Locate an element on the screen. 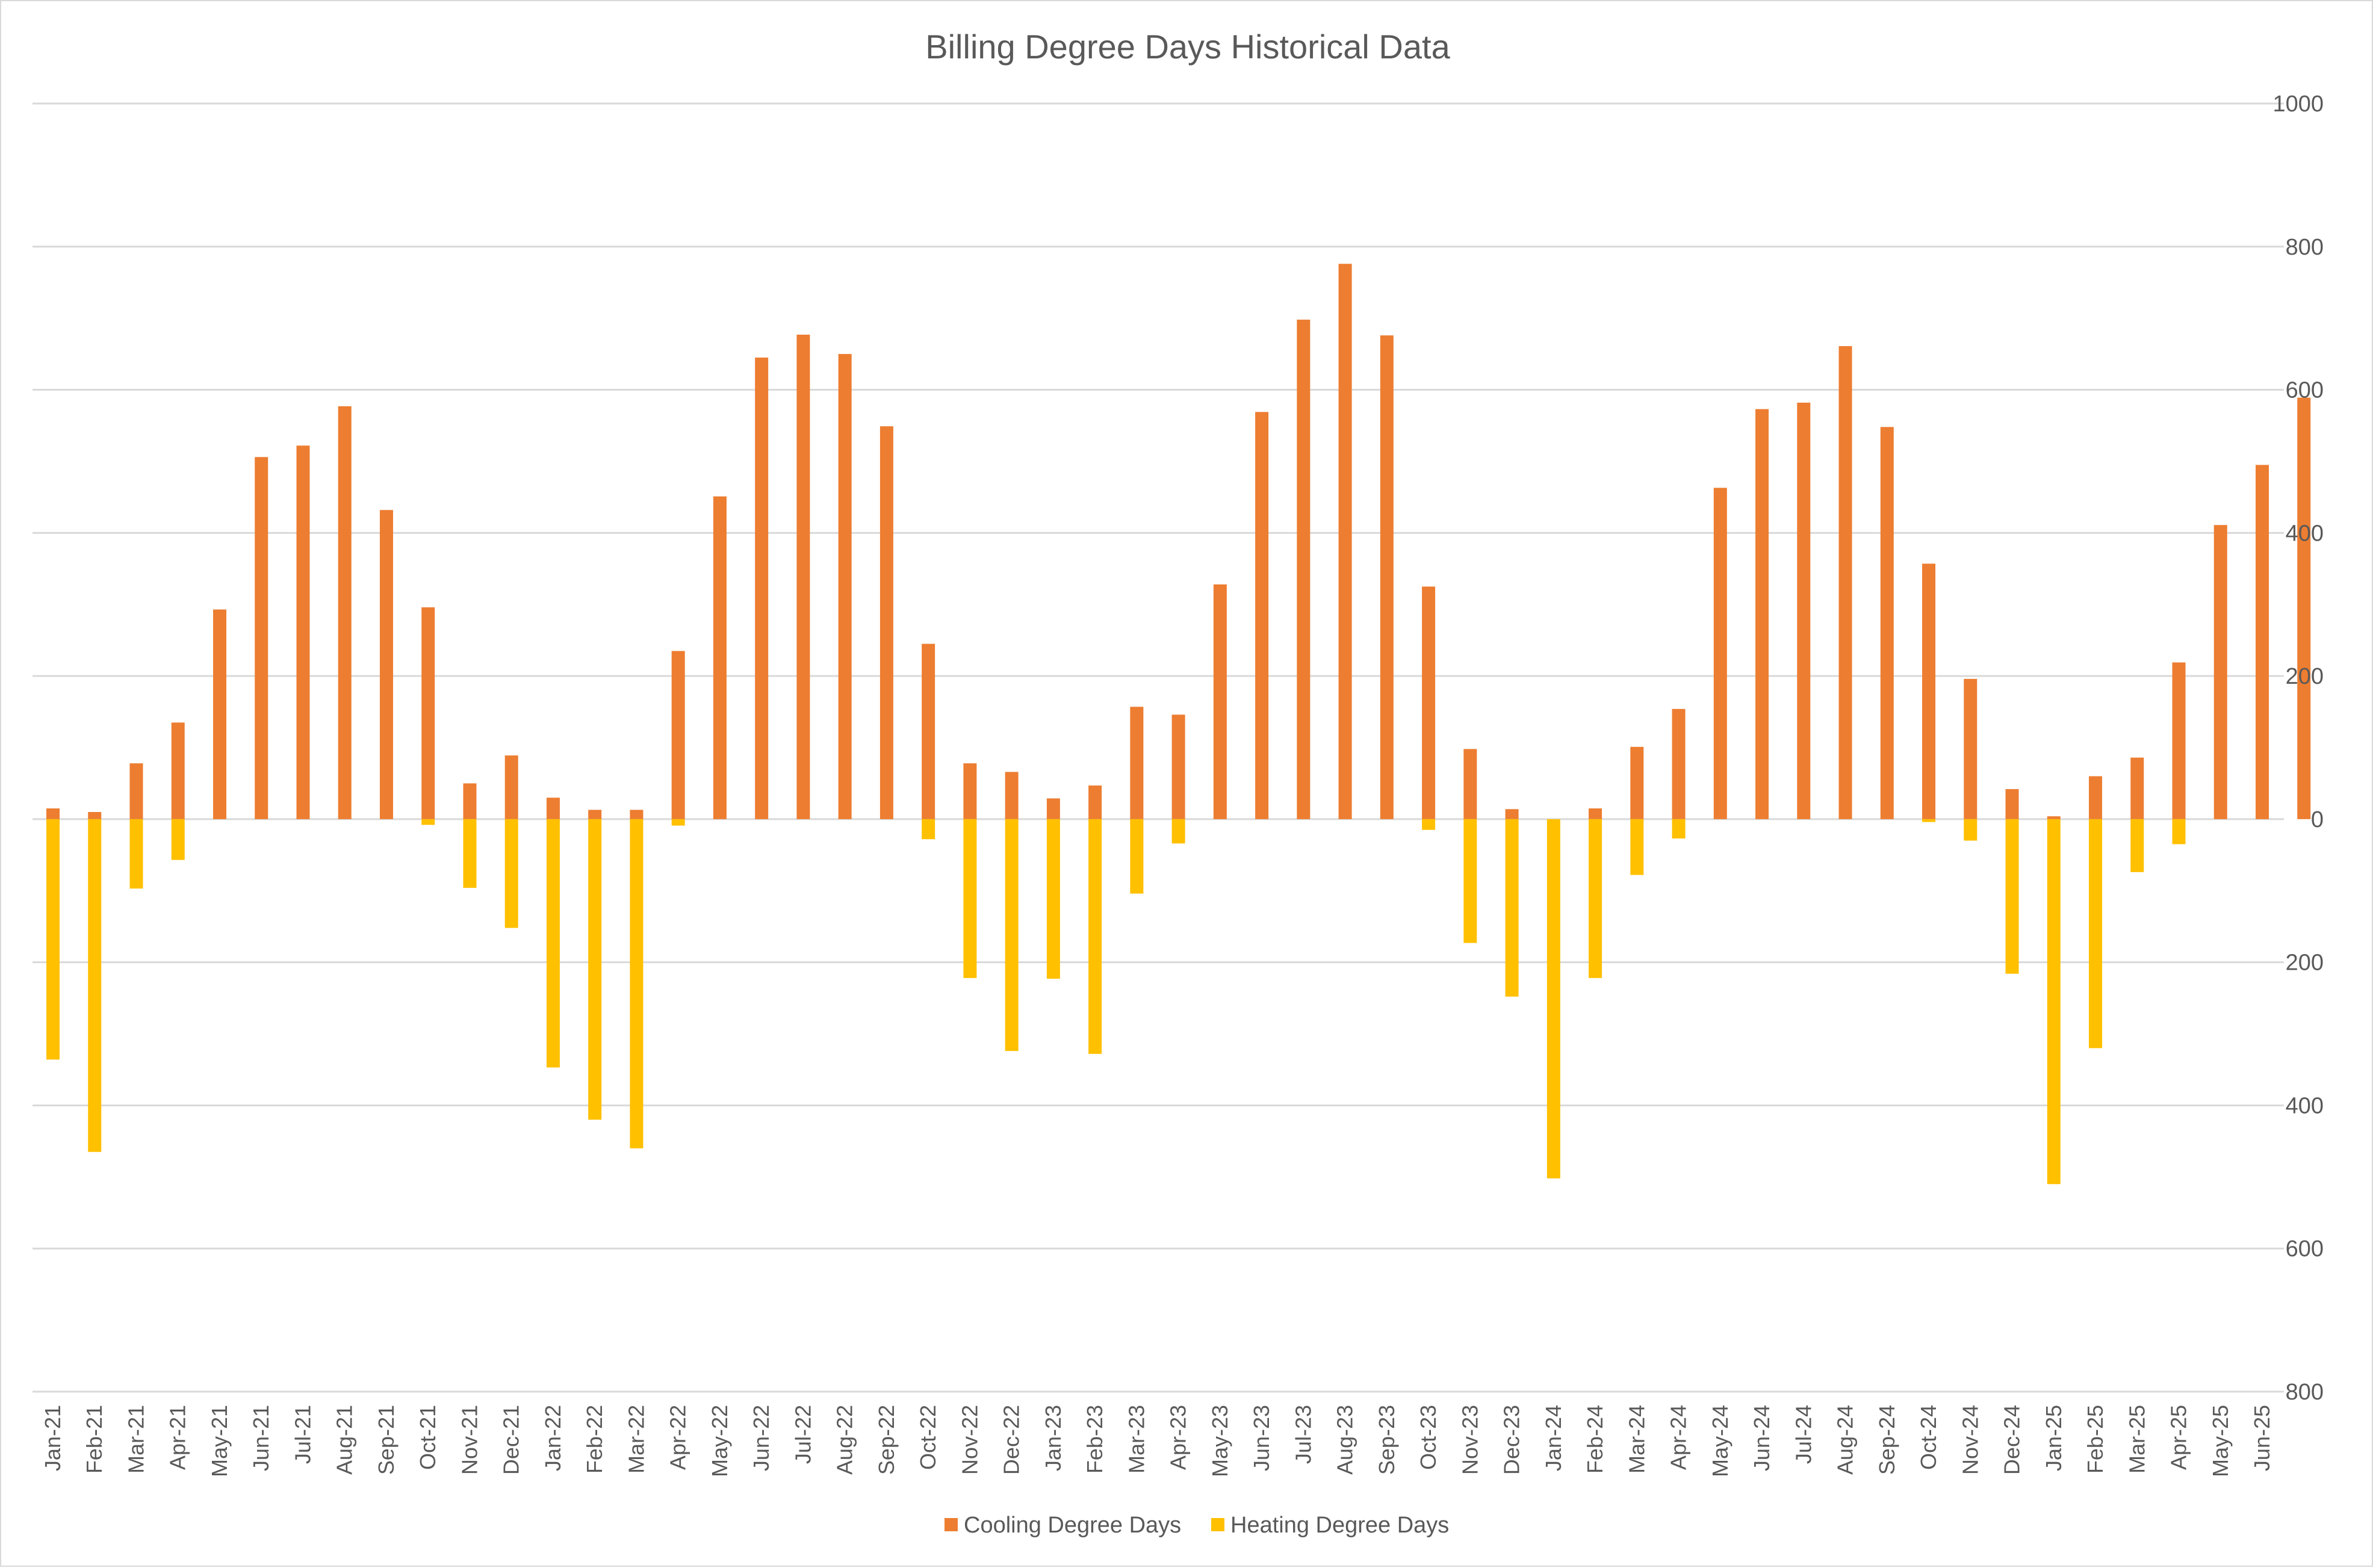  x-category-label: Jun-22 is located at coordinates (762, 1438).